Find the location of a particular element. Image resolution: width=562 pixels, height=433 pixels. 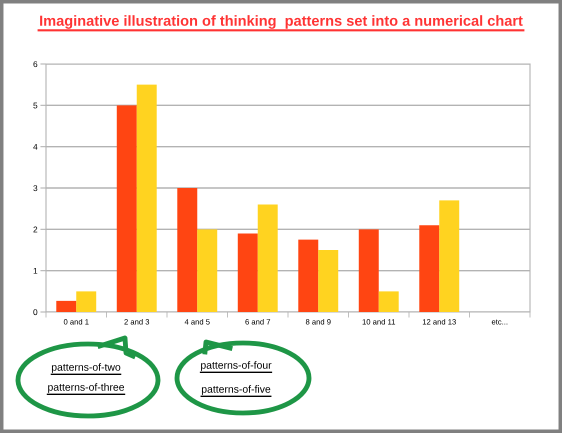

y-tick-label: 4 is located at coordinates (35, 147).